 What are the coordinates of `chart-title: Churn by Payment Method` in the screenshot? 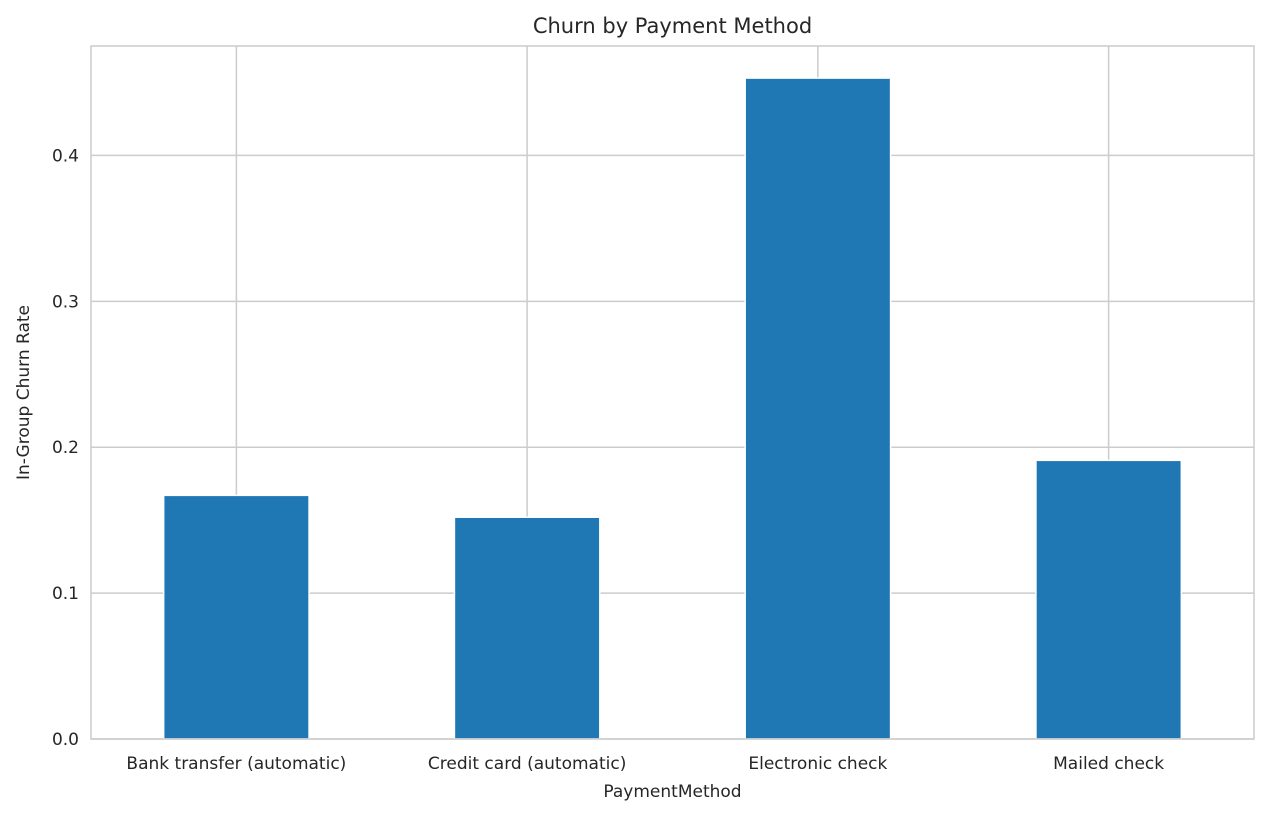 It's located at (672, 26).